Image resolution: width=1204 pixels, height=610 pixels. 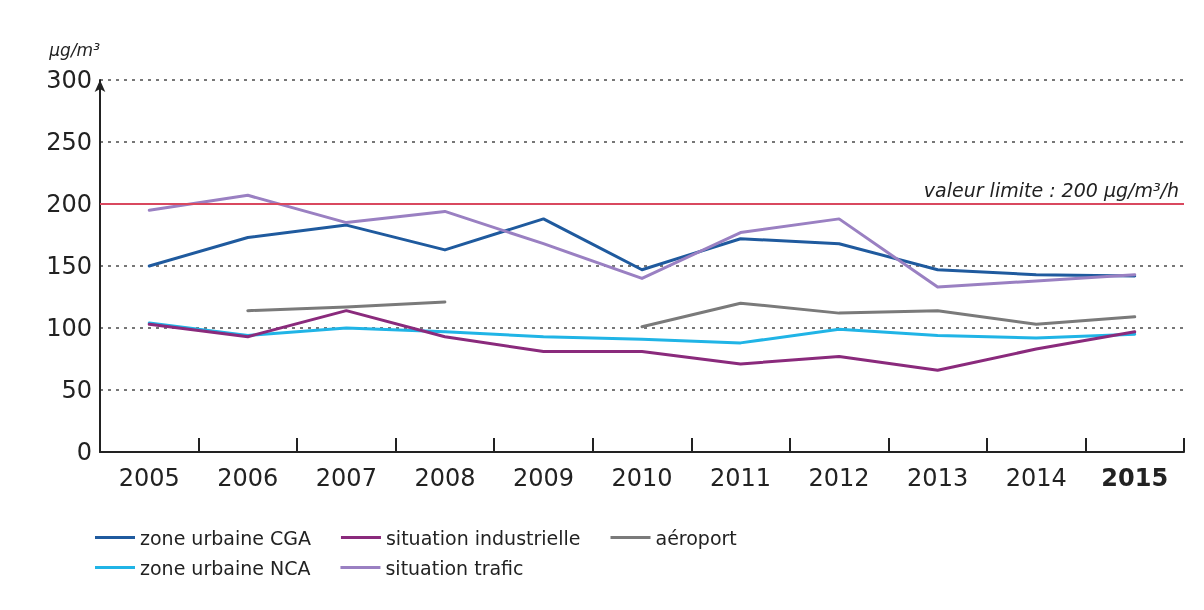 What do you see at coordinates (741, 478) in the screenshot?
I see `x-tick-label: 2011` at bounding box center [741, 478].